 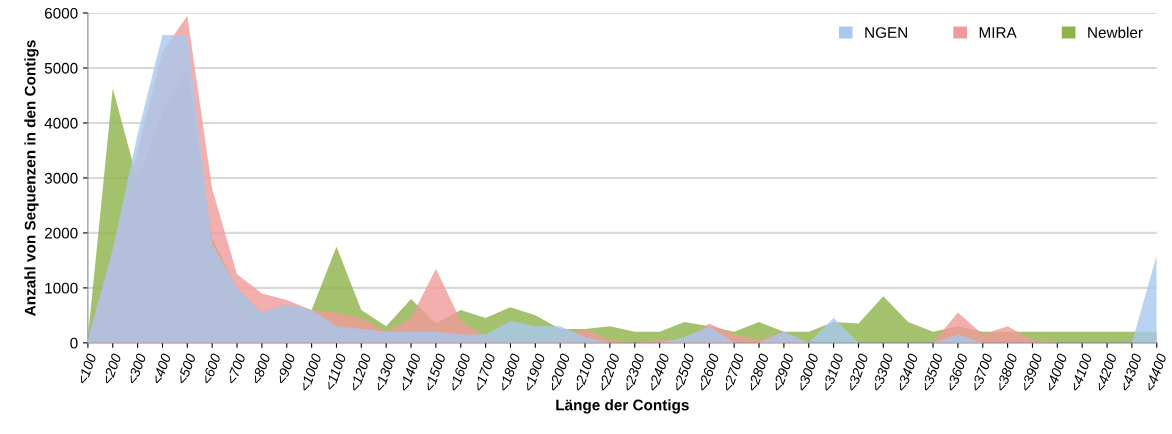 I want to click on y-tick-label: 1000, so click(x=61, y=288).